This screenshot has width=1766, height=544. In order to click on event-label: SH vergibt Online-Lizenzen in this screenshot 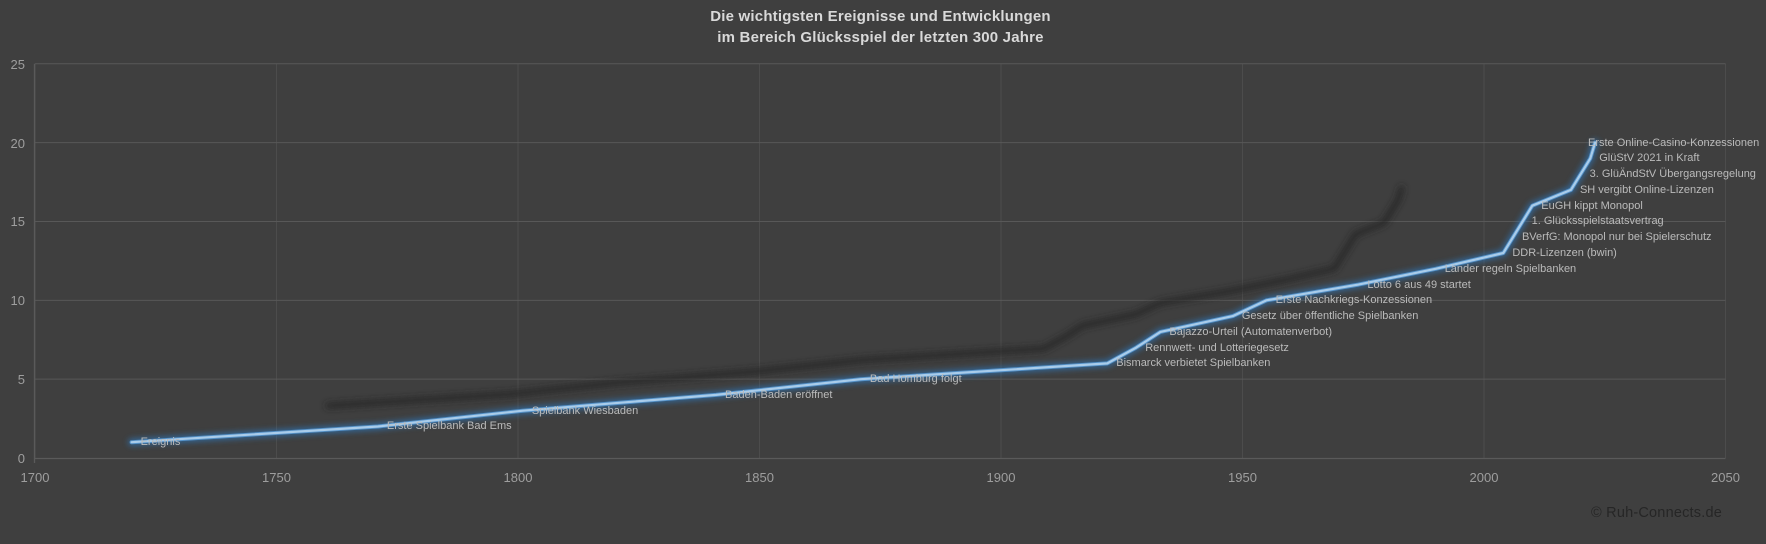, I will do `click(1646, 189)`.